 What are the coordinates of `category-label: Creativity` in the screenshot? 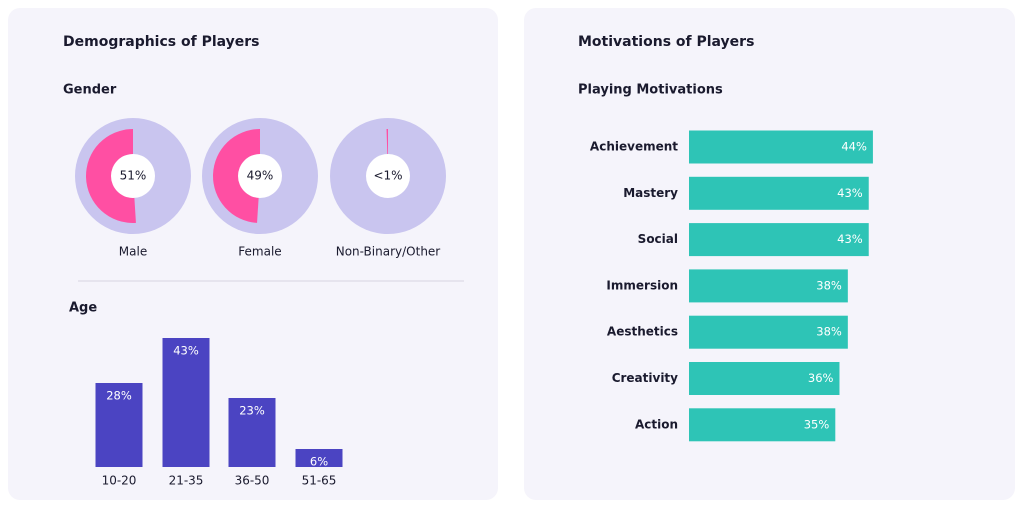 It's located at (645, 378).